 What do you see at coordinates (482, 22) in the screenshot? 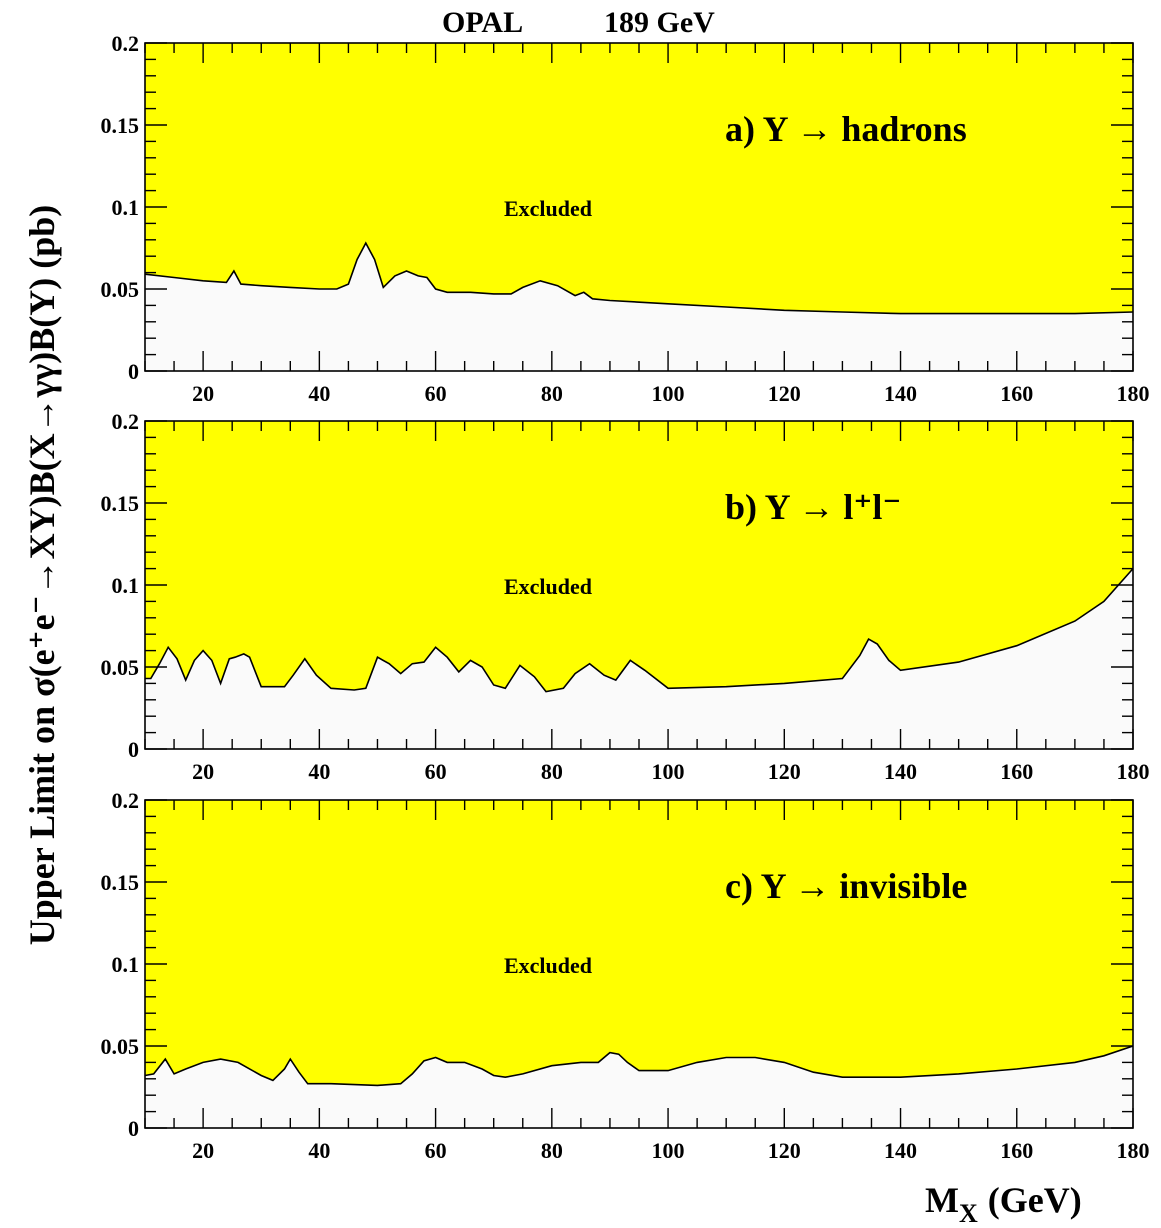
I see `chart-title-left: OPAL` at bounding box center [482, 22].